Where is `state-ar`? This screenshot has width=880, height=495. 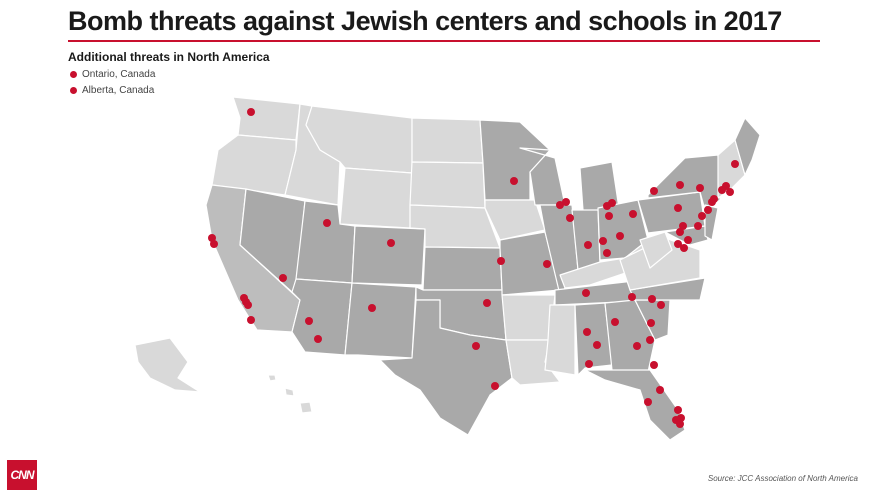
state-ar is located at coordinates (528, 317).